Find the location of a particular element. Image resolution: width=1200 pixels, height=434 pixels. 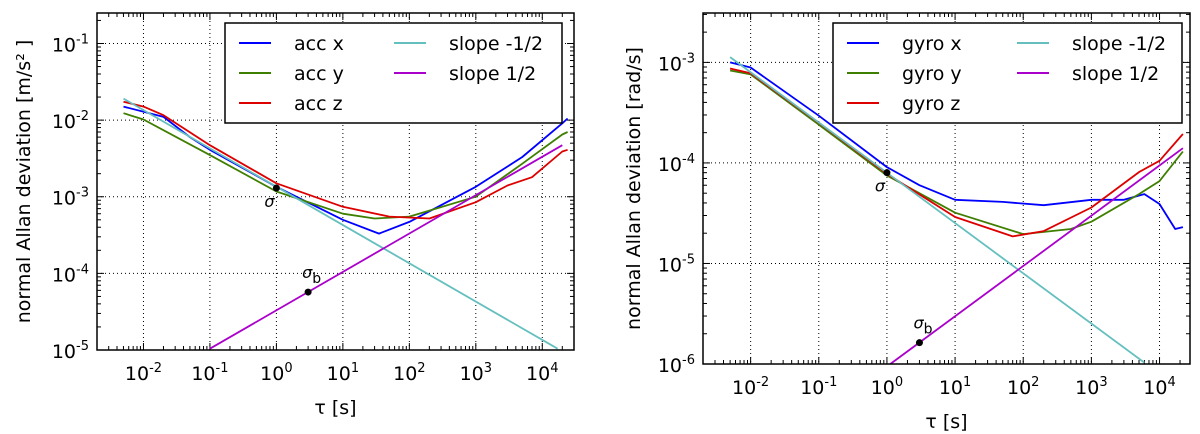

y-tick-label: 10⁻⁶ is located at coordinates (676, 365).